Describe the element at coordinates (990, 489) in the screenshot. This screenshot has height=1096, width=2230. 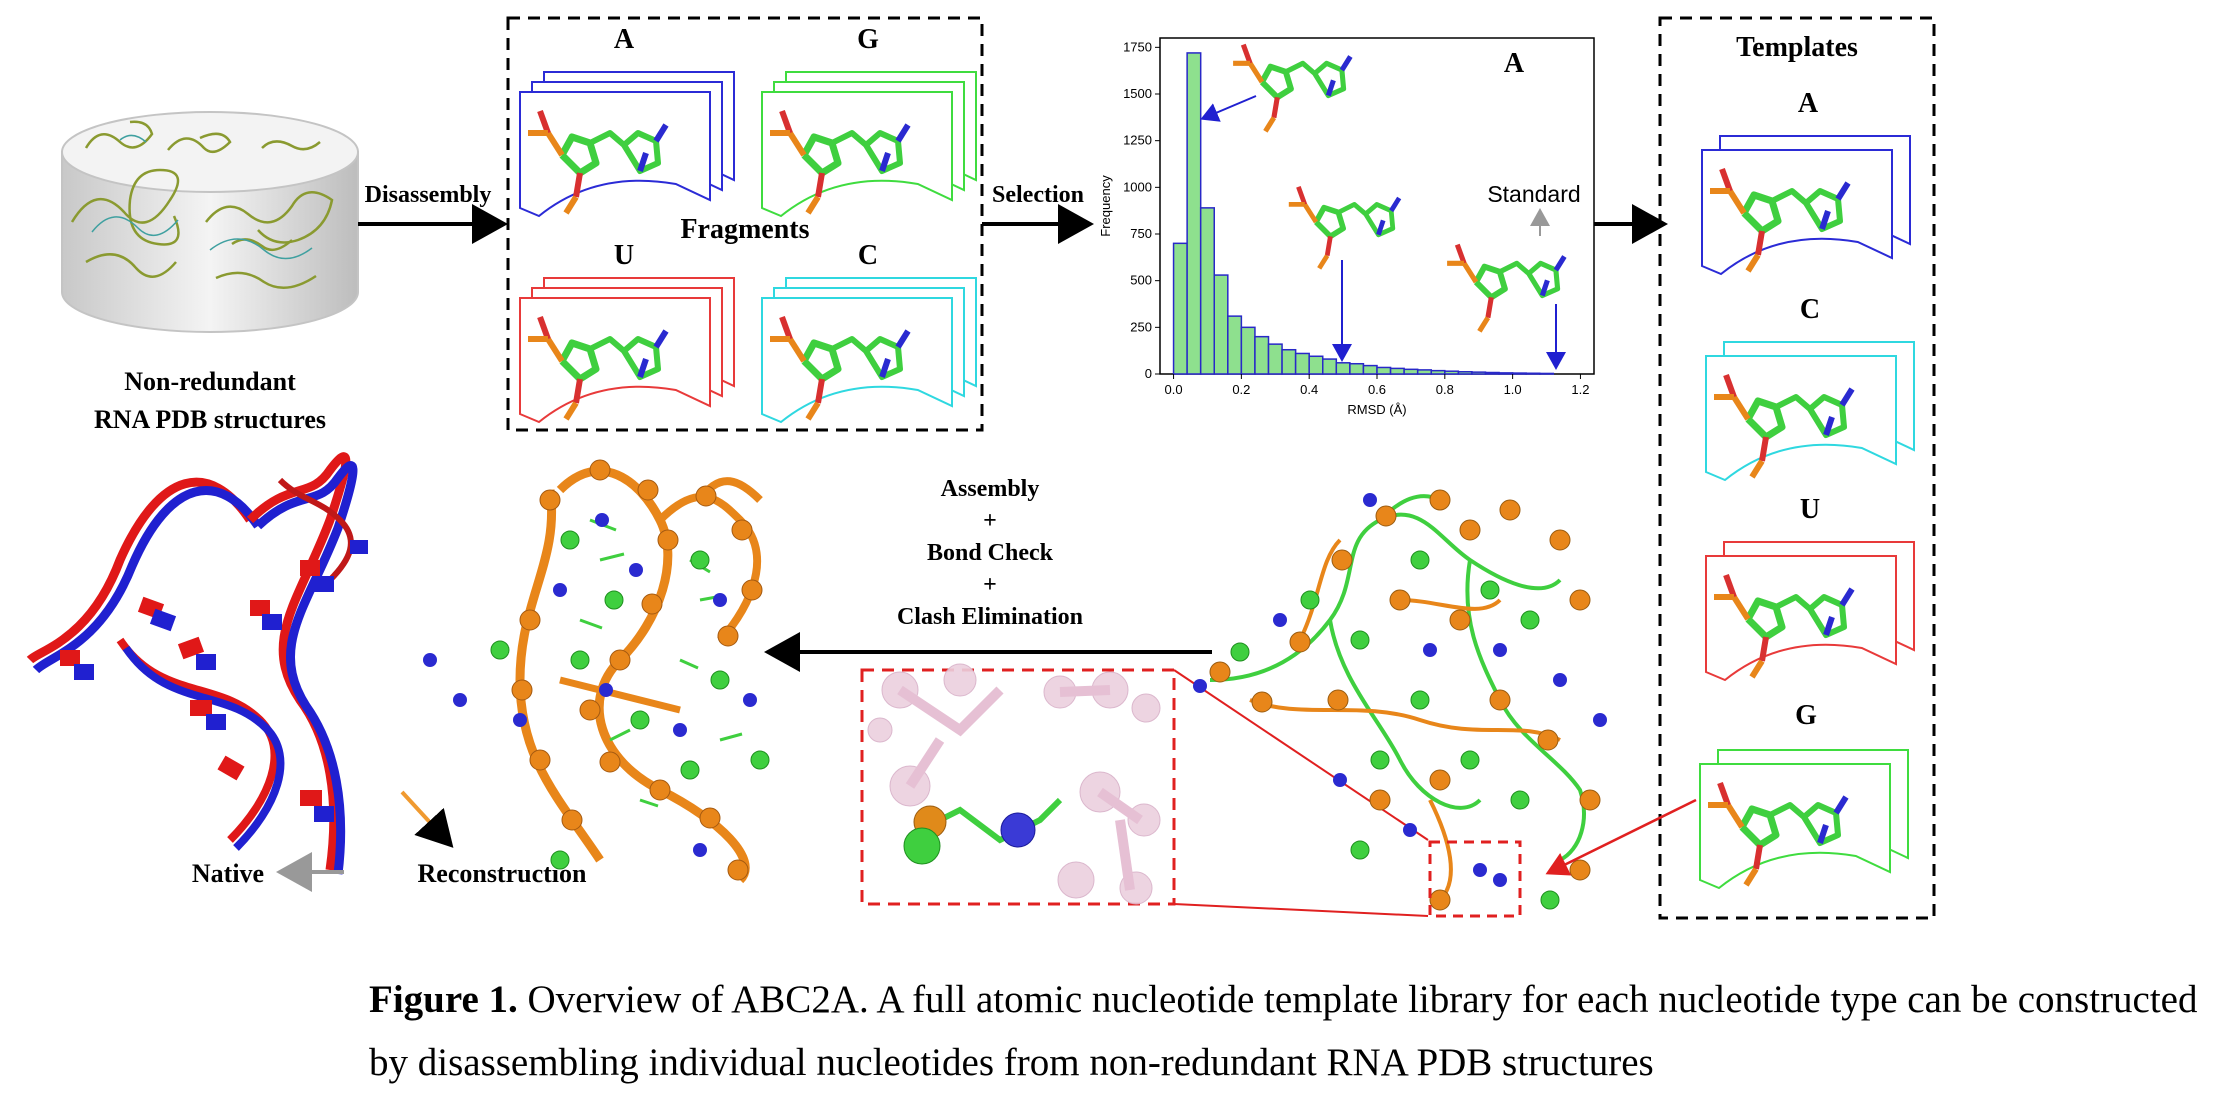
I see `assembly-label: Assembly` at that location.